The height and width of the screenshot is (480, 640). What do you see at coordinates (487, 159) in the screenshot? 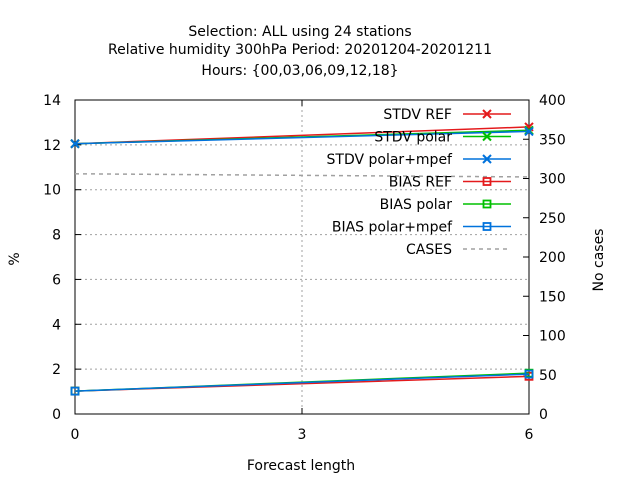
I see `legend-marker-stdv-polar-mpef` at bounding box center [487, 159].